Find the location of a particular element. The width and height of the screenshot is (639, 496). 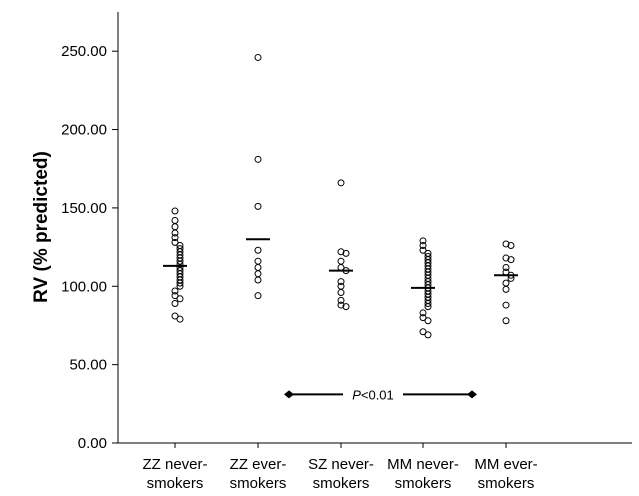

median-markers is located at coordinates (340, 263).